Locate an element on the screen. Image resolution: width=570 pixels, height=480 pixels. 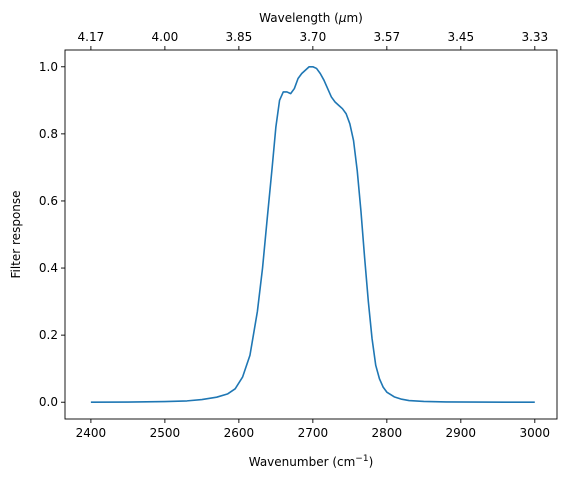
y-tick-label-1: 0.2 is located at coordinates (48, 335).